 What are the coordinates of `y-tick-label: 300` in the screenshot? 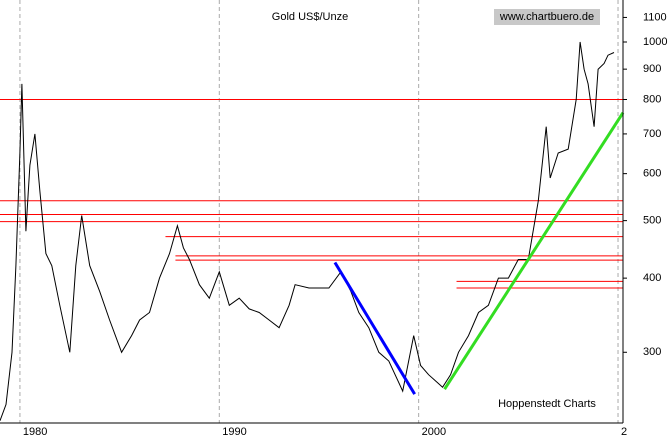 It's located at (652, 352).